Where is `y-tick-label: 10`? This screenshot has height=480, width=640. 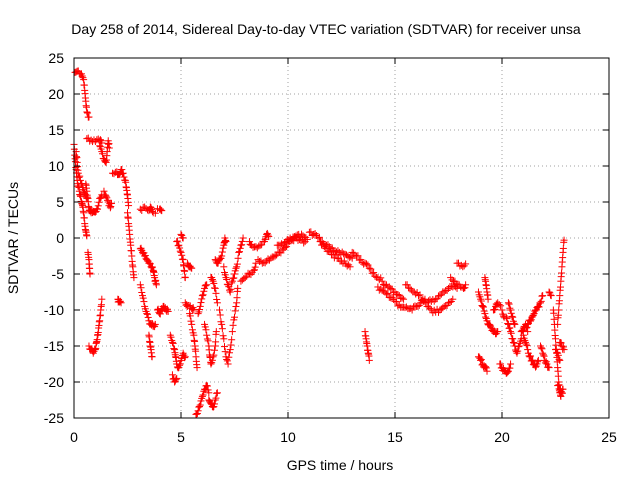 y-tick-label: 10 is located at coordinates (56, 166).